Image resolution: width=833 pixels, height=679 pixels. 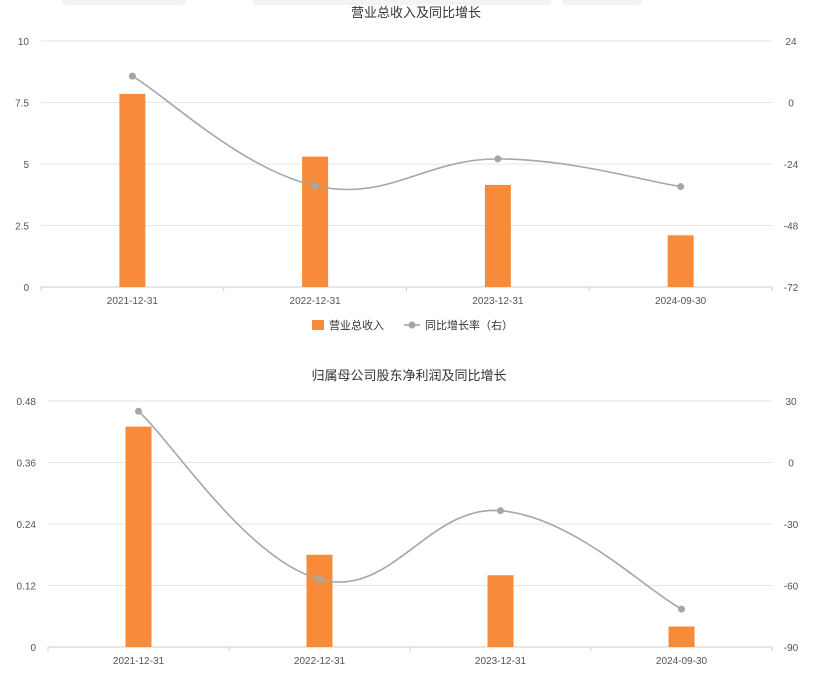 I want to click on right-axis-tick-label: -30, so click(x=791, y=525).